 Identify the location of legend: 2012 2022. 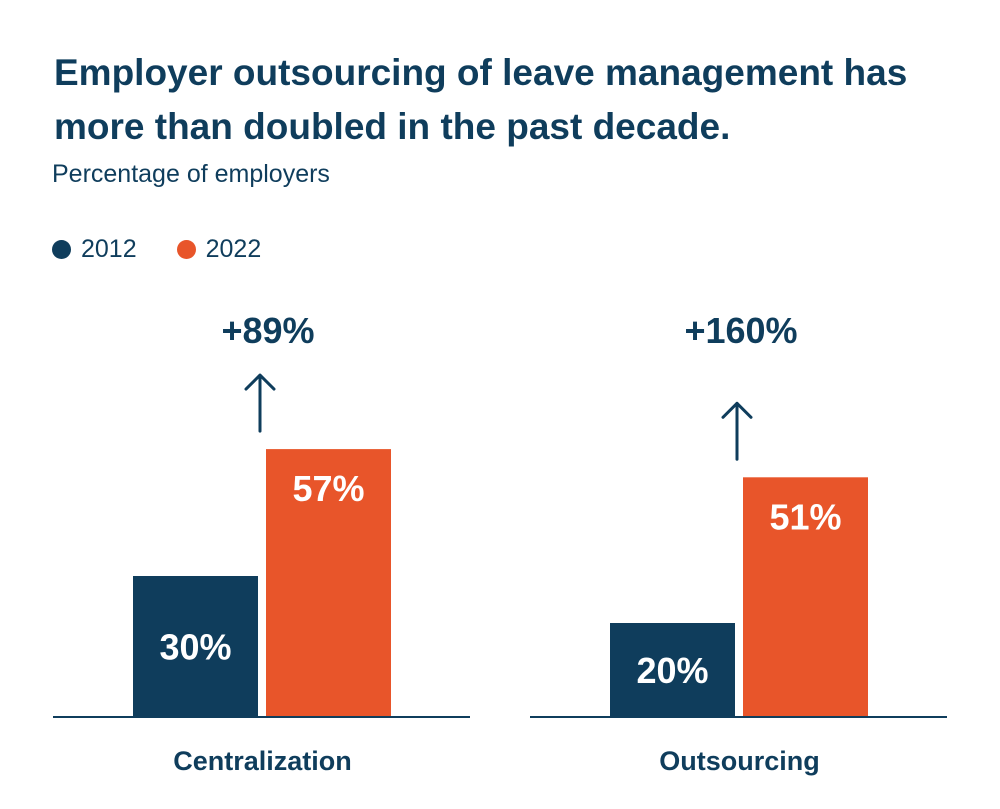
(176, 249).